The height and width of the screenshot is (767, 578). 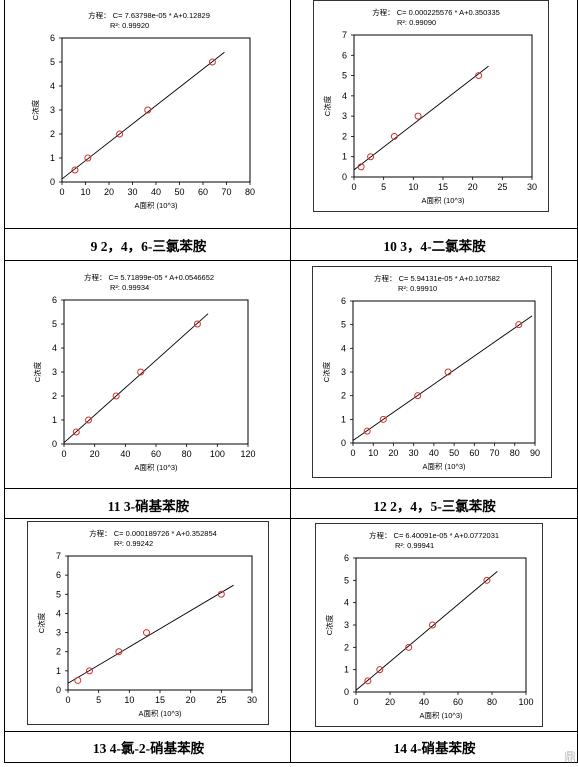 I want to click on r-squared-label: R²: 0.99920, so click(x=129, y=25).